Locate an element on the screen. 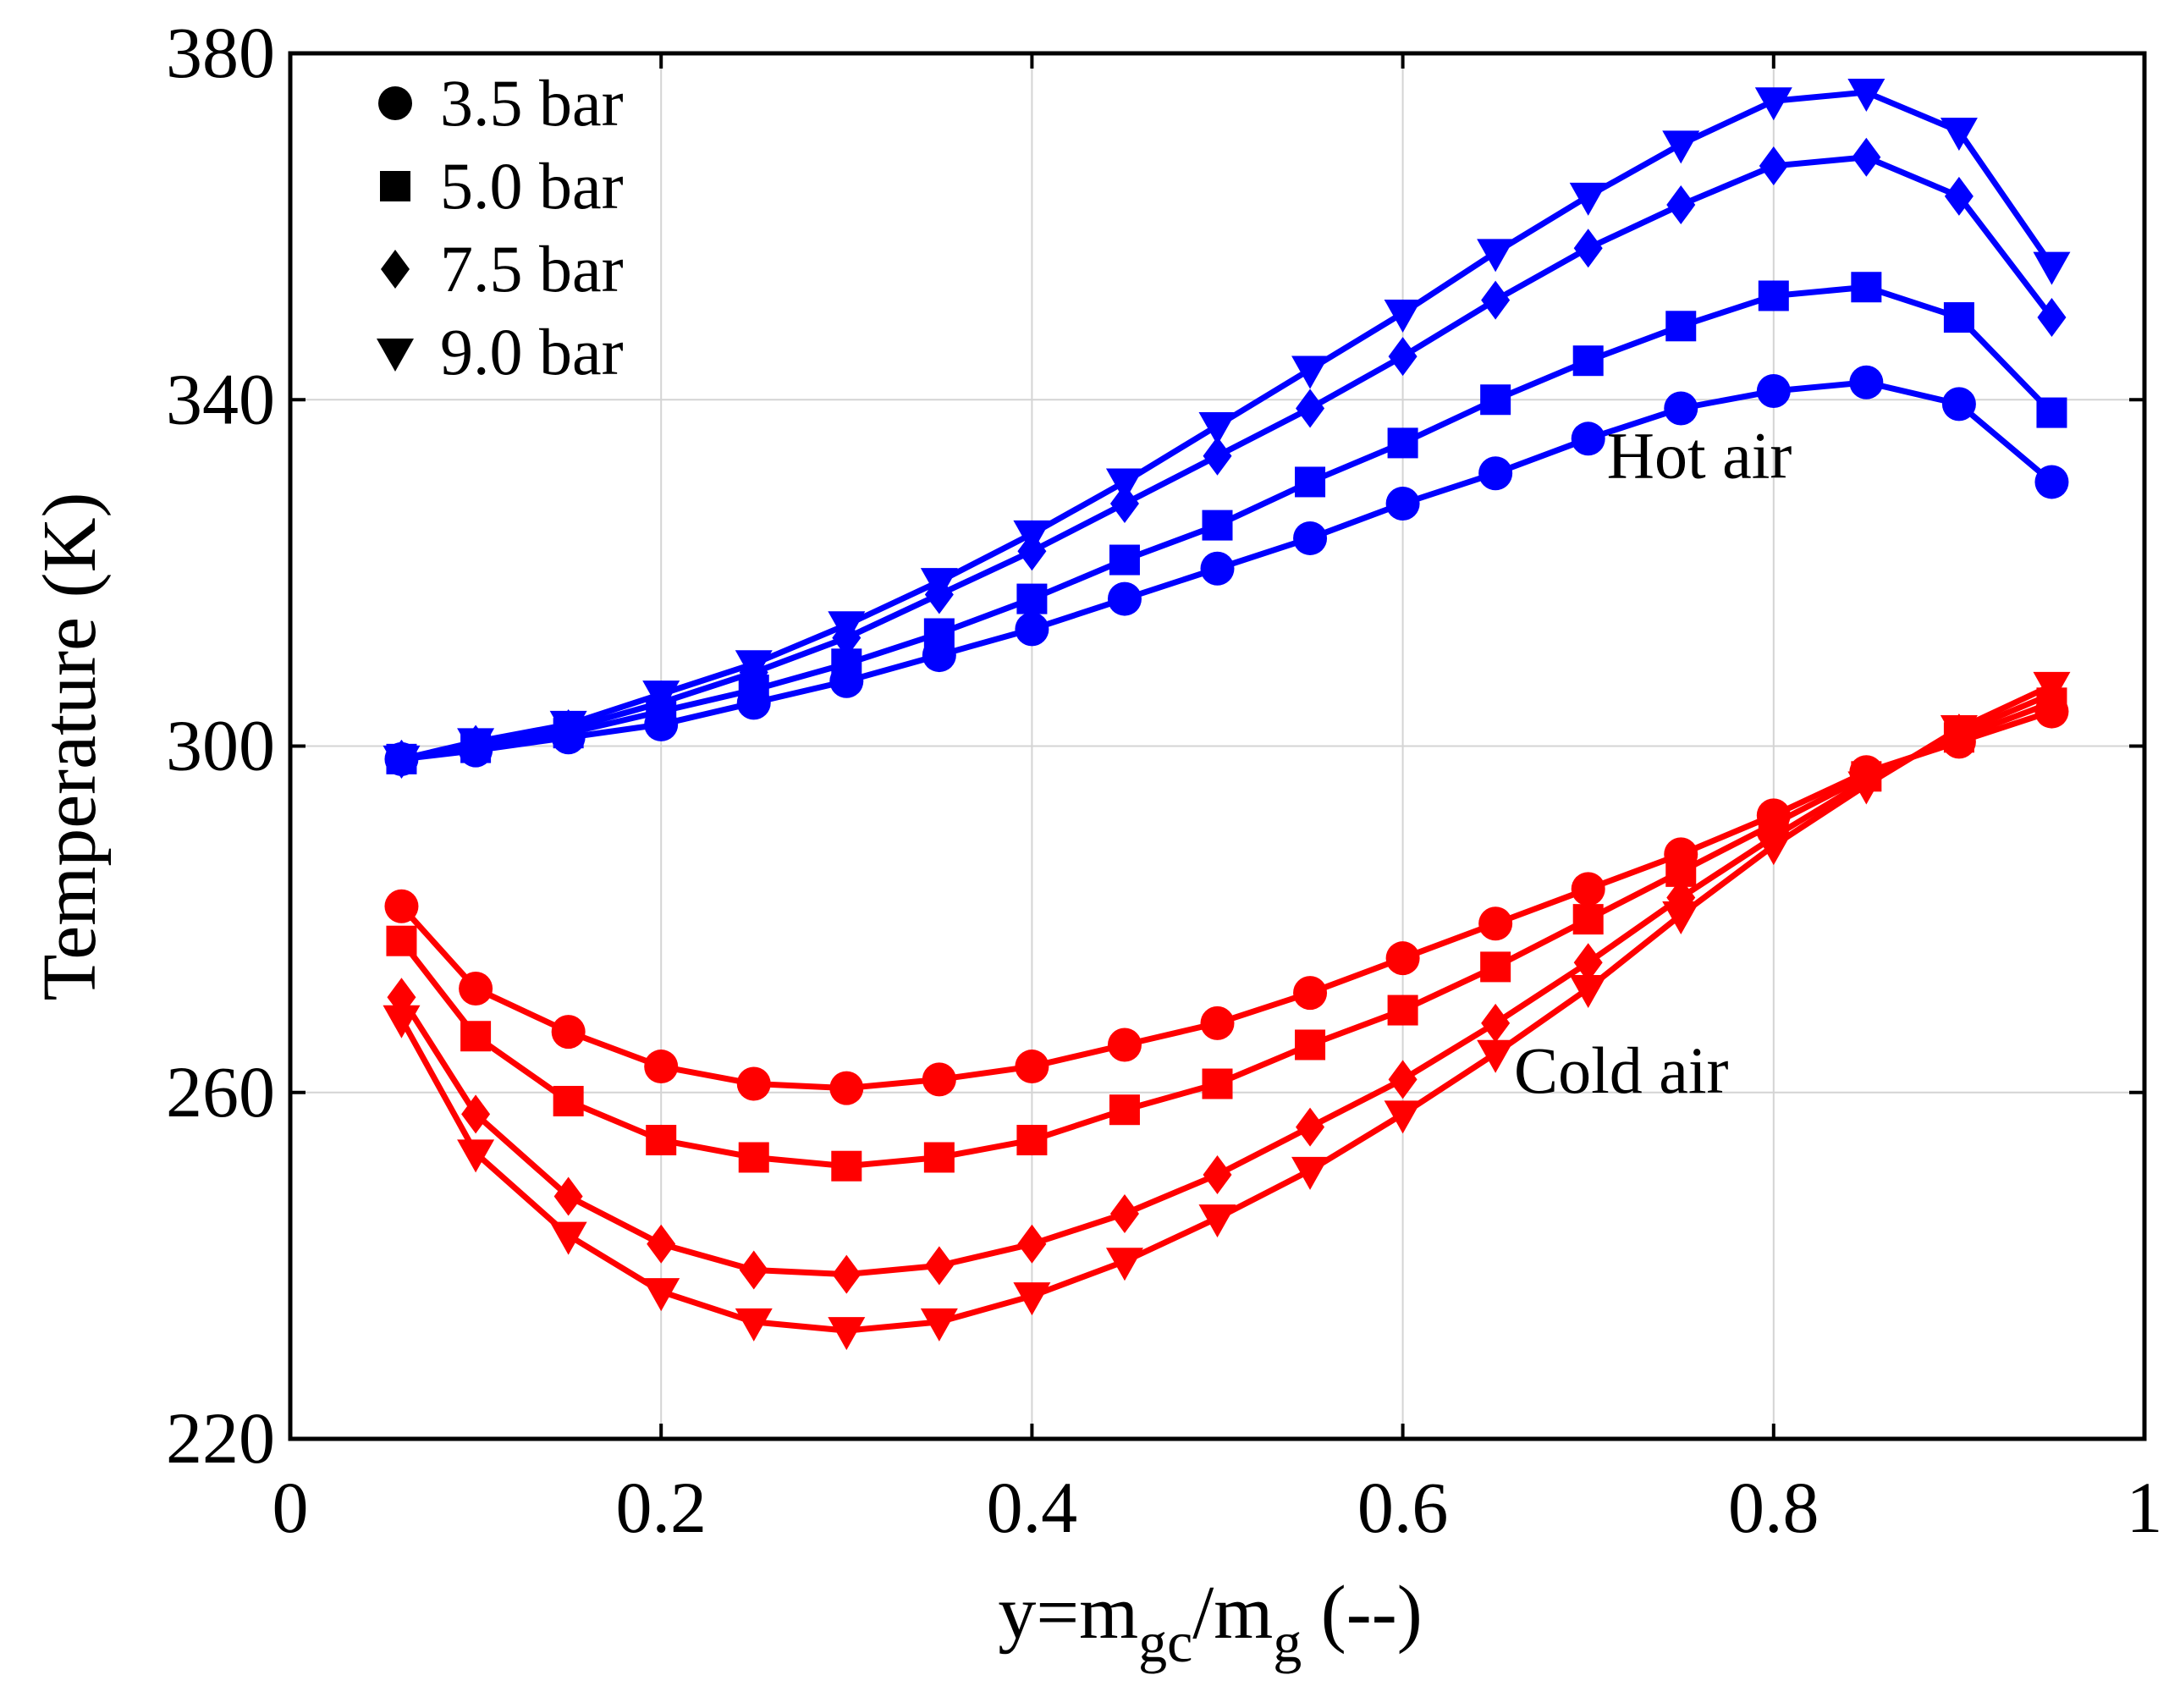 The image size is (2180, 1708). xlabel-sub1: gc is located at coordinates (1165, 1642).